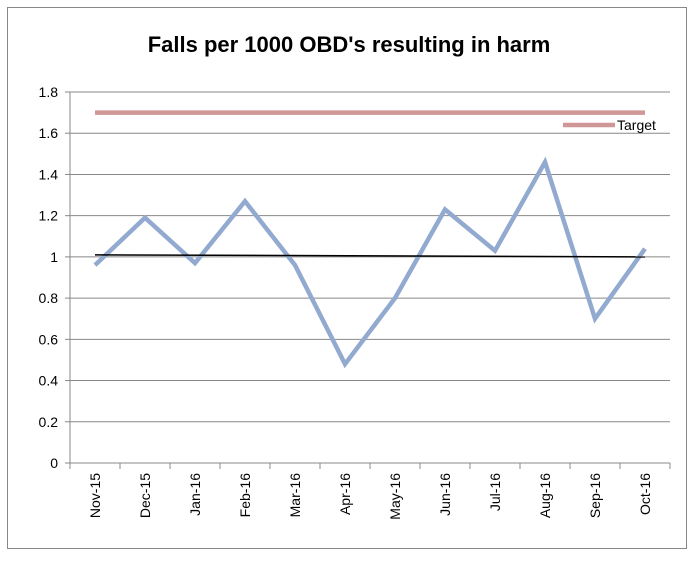 The height and width of the screenshot is (562, 694). I want to click on x-tick-label: Feb-16, so click(245, 495).